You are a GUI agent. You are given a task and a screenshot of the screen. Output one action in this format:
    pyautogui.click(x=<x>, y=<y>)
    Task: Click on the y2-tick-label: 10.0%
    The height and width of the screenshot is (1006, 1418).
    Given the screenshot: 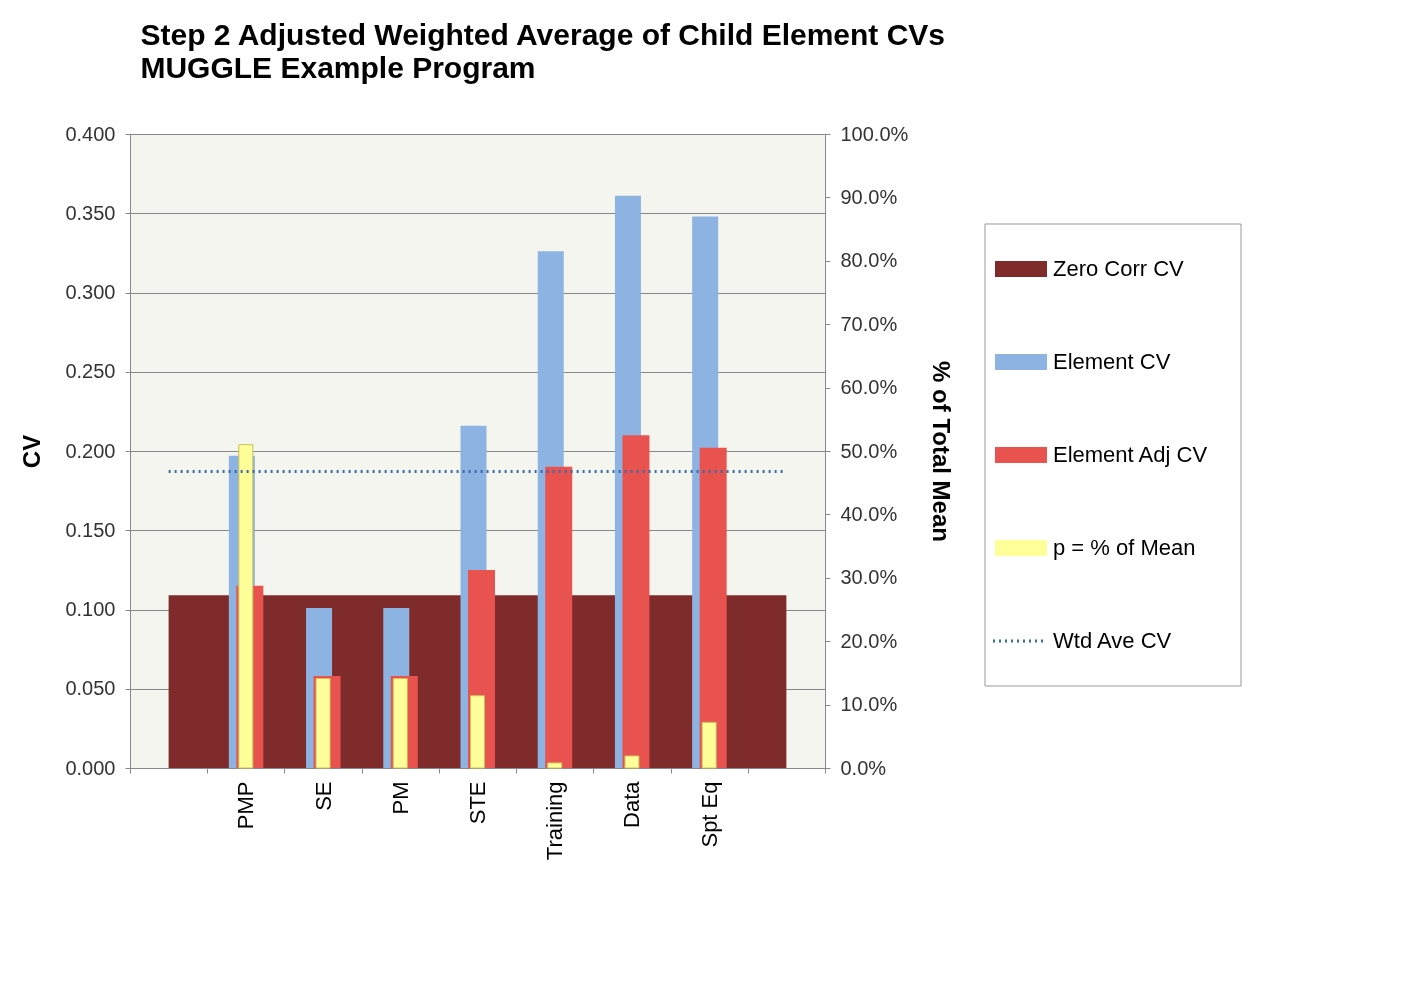 What is the action you would take?
    pyautogui.click(x=869, y=704)
    